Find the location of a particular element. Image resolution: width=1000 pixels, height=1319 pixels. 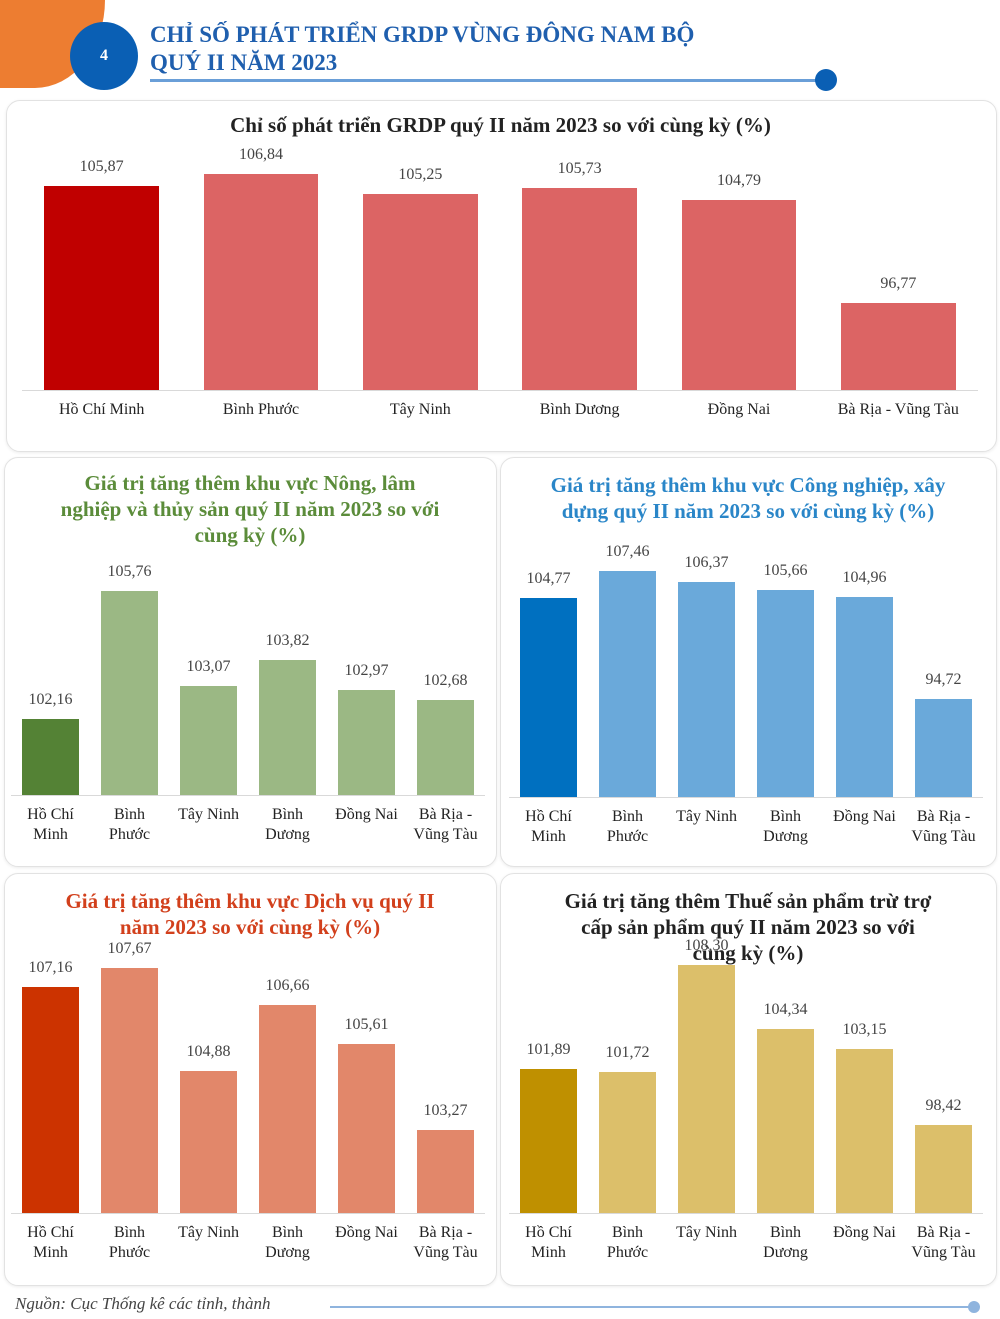

value-label: 103,82 is located at coordinates (287, 640).